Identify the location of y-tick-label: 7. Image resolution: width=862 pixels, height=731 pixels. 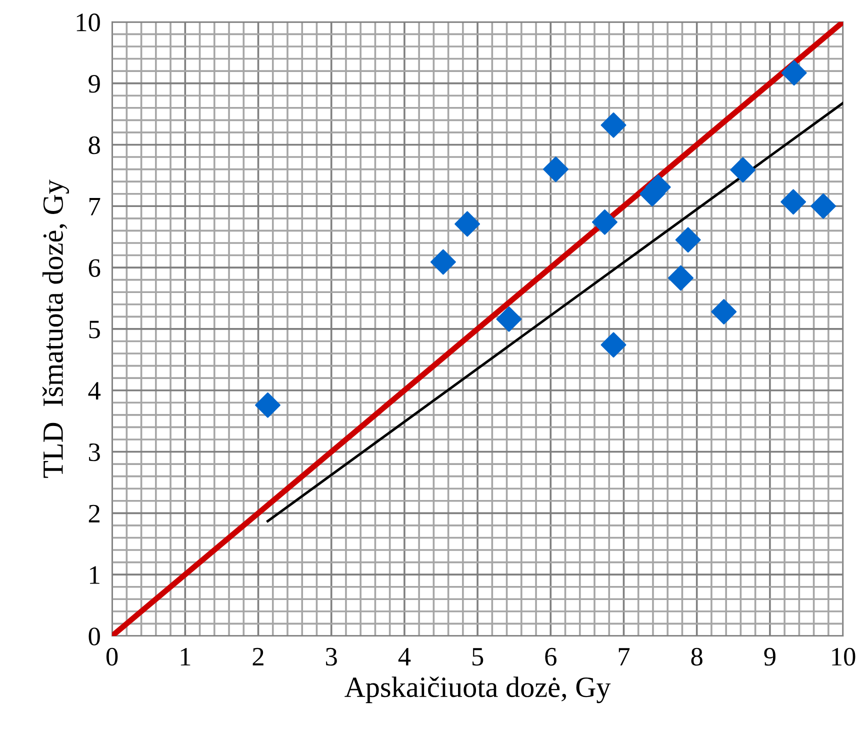
(94, 207).